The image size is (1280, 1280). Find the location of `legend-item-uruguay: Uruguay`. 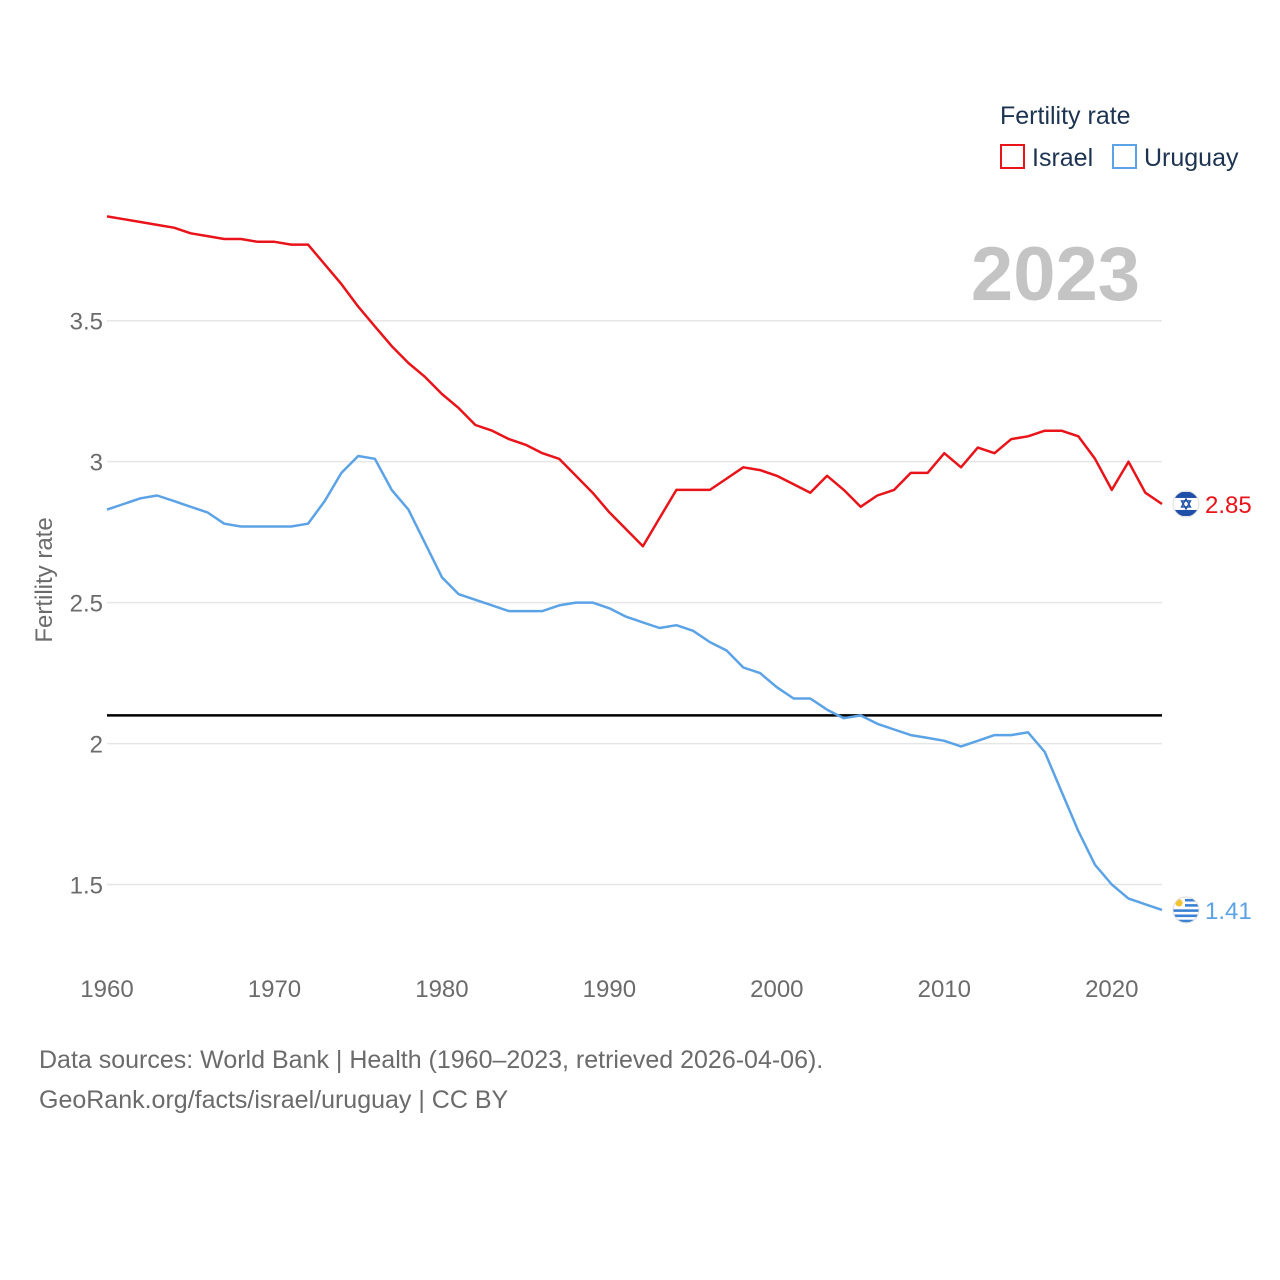

legend-item-uruguay: Uruguay is located at coordinates (1175, 158).